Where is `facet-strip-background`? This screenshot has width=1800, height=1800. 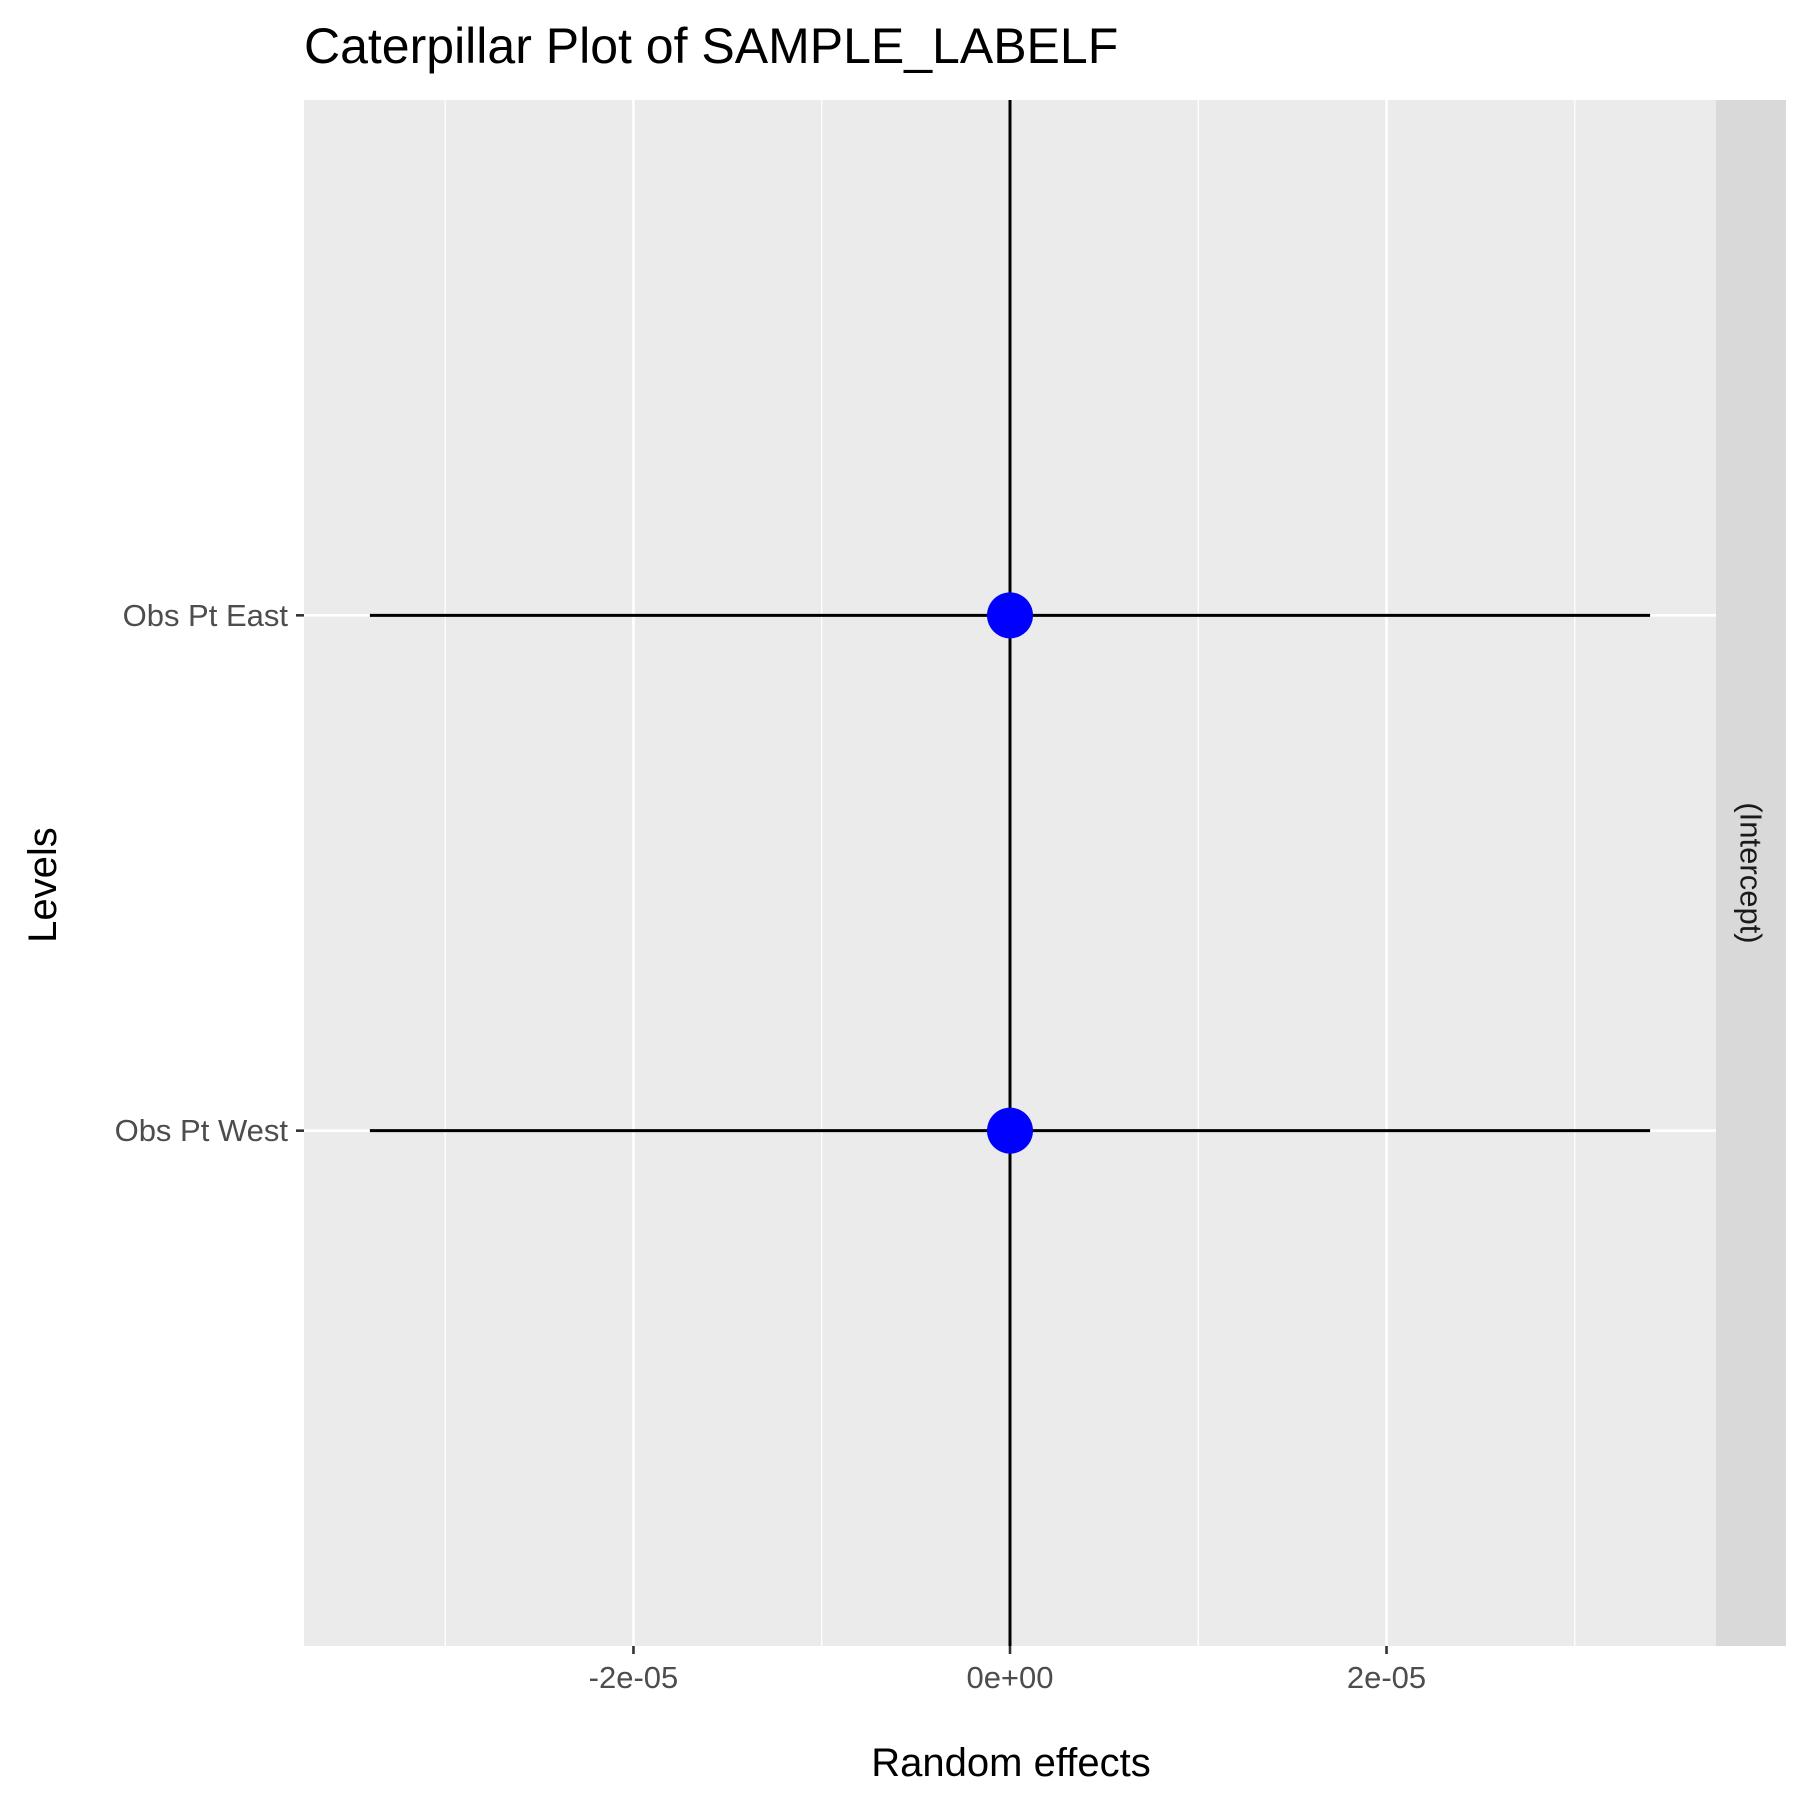
facet-strip-background is located at coordinates (1751, 873).